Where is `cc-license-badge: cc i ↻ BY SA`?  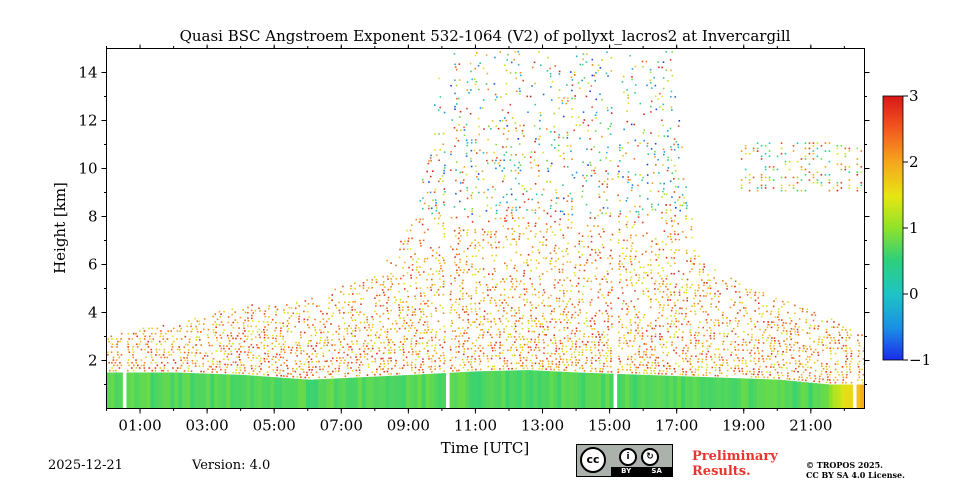 cc-license-badge: cc i ↻ BY SA is located at coordinates (624, 460).